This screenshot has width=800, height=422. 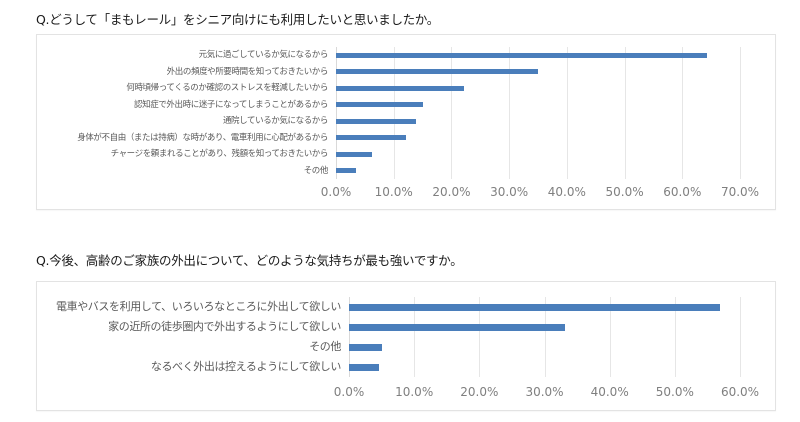 What do you see at coordinates (275, 121) in the screenshot?
I see `category-label: 通院しているか気になるから` at bounding box center [275, 121].